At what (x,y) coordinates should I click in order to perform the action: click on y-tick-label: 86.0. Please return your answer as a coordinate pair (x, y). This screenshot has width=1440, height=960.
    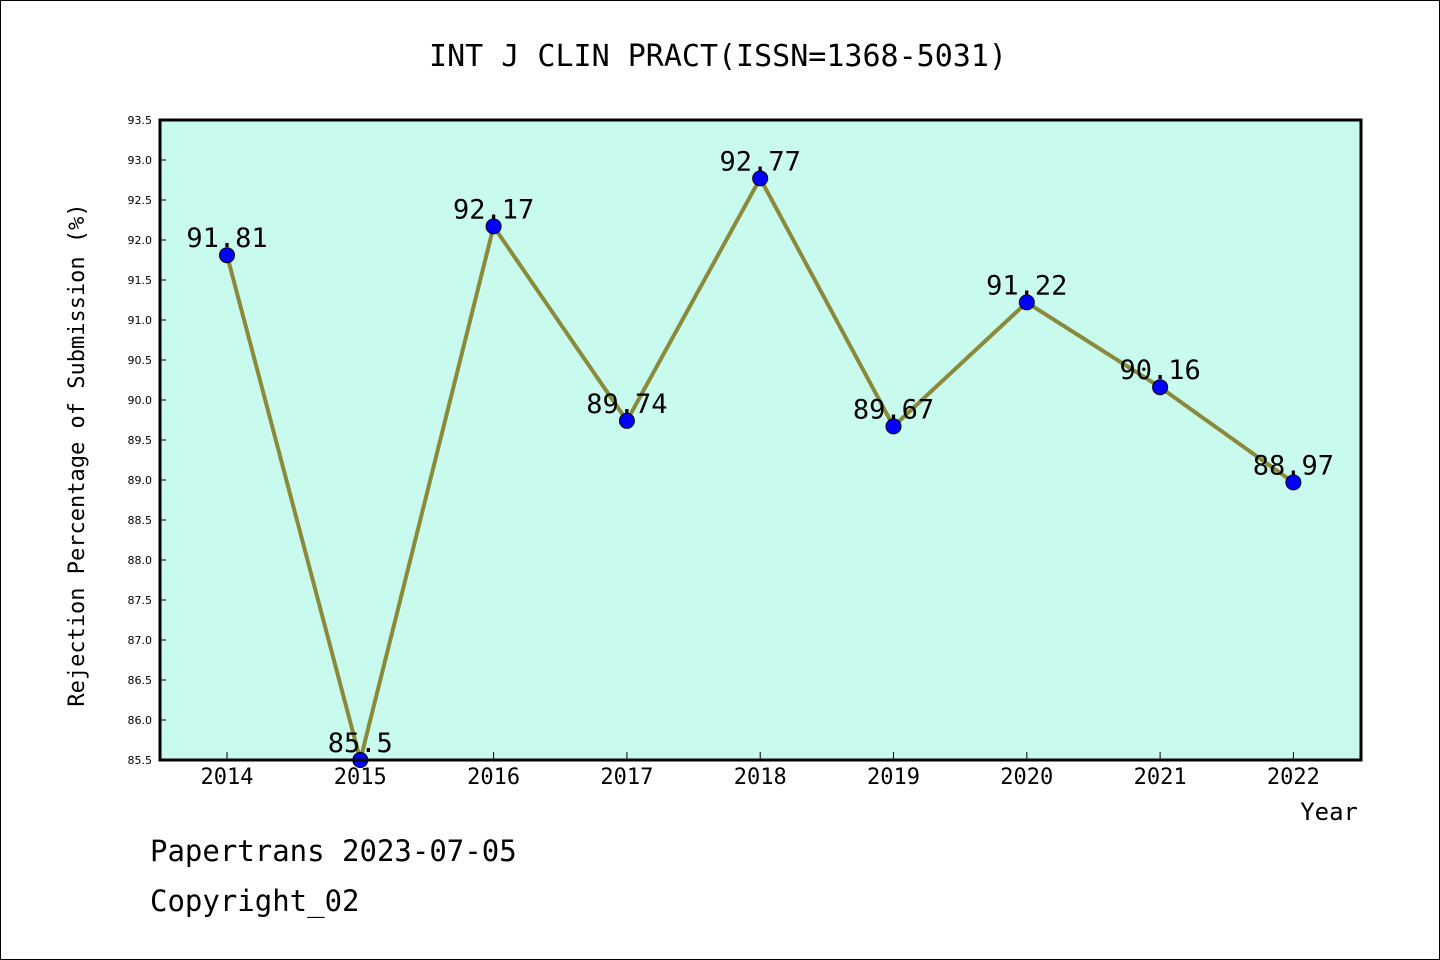
    Looking at the image, I should click on (140, 720).